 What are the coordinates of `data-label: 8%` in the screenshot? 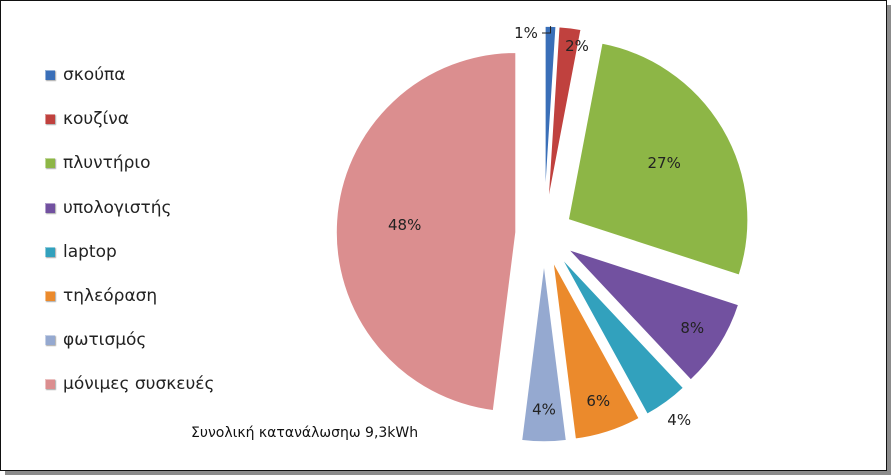 It's located at (692, 328).